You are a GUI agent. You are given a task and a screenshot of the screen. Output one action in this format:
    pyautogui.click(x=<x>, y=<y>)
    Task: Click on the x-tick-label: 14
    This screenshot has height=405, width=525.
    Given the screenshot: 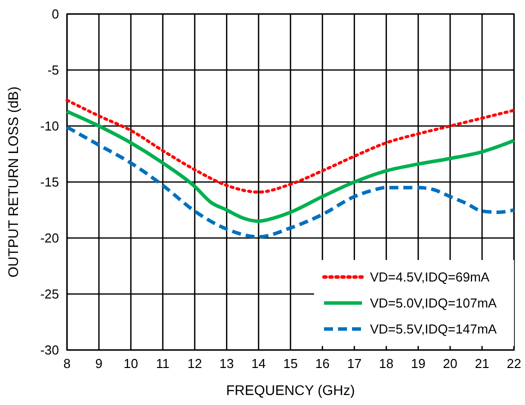 What is the action you would take?
    pyautogui.click(x=258, y=363)
    